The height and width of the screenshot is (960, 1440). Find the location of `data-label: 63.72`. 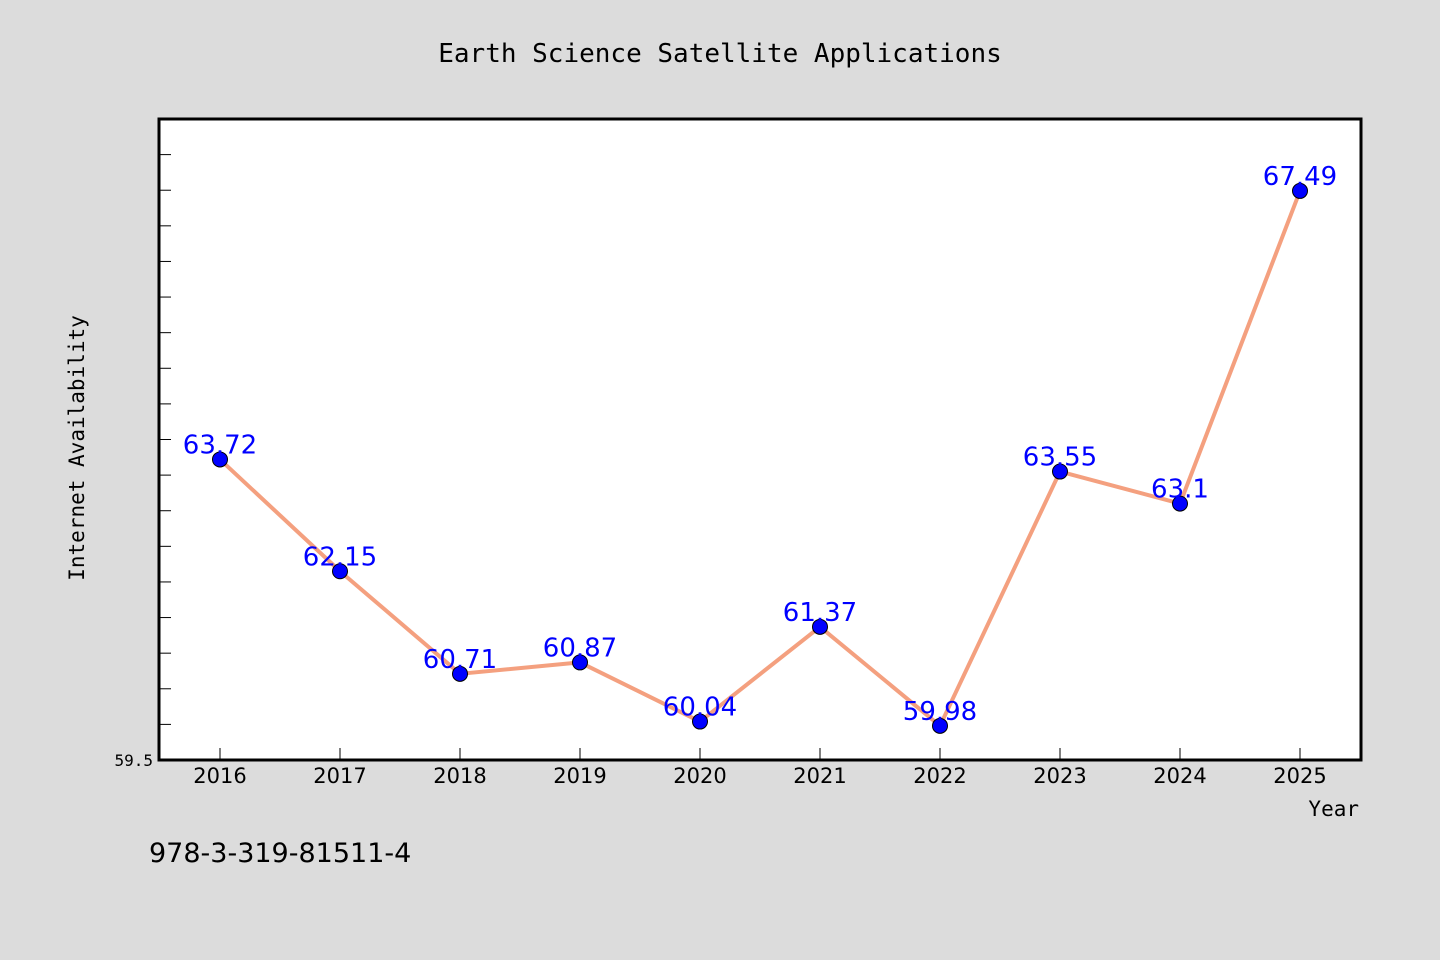

data-label: 63.72 is located at coordinates (220, 445).